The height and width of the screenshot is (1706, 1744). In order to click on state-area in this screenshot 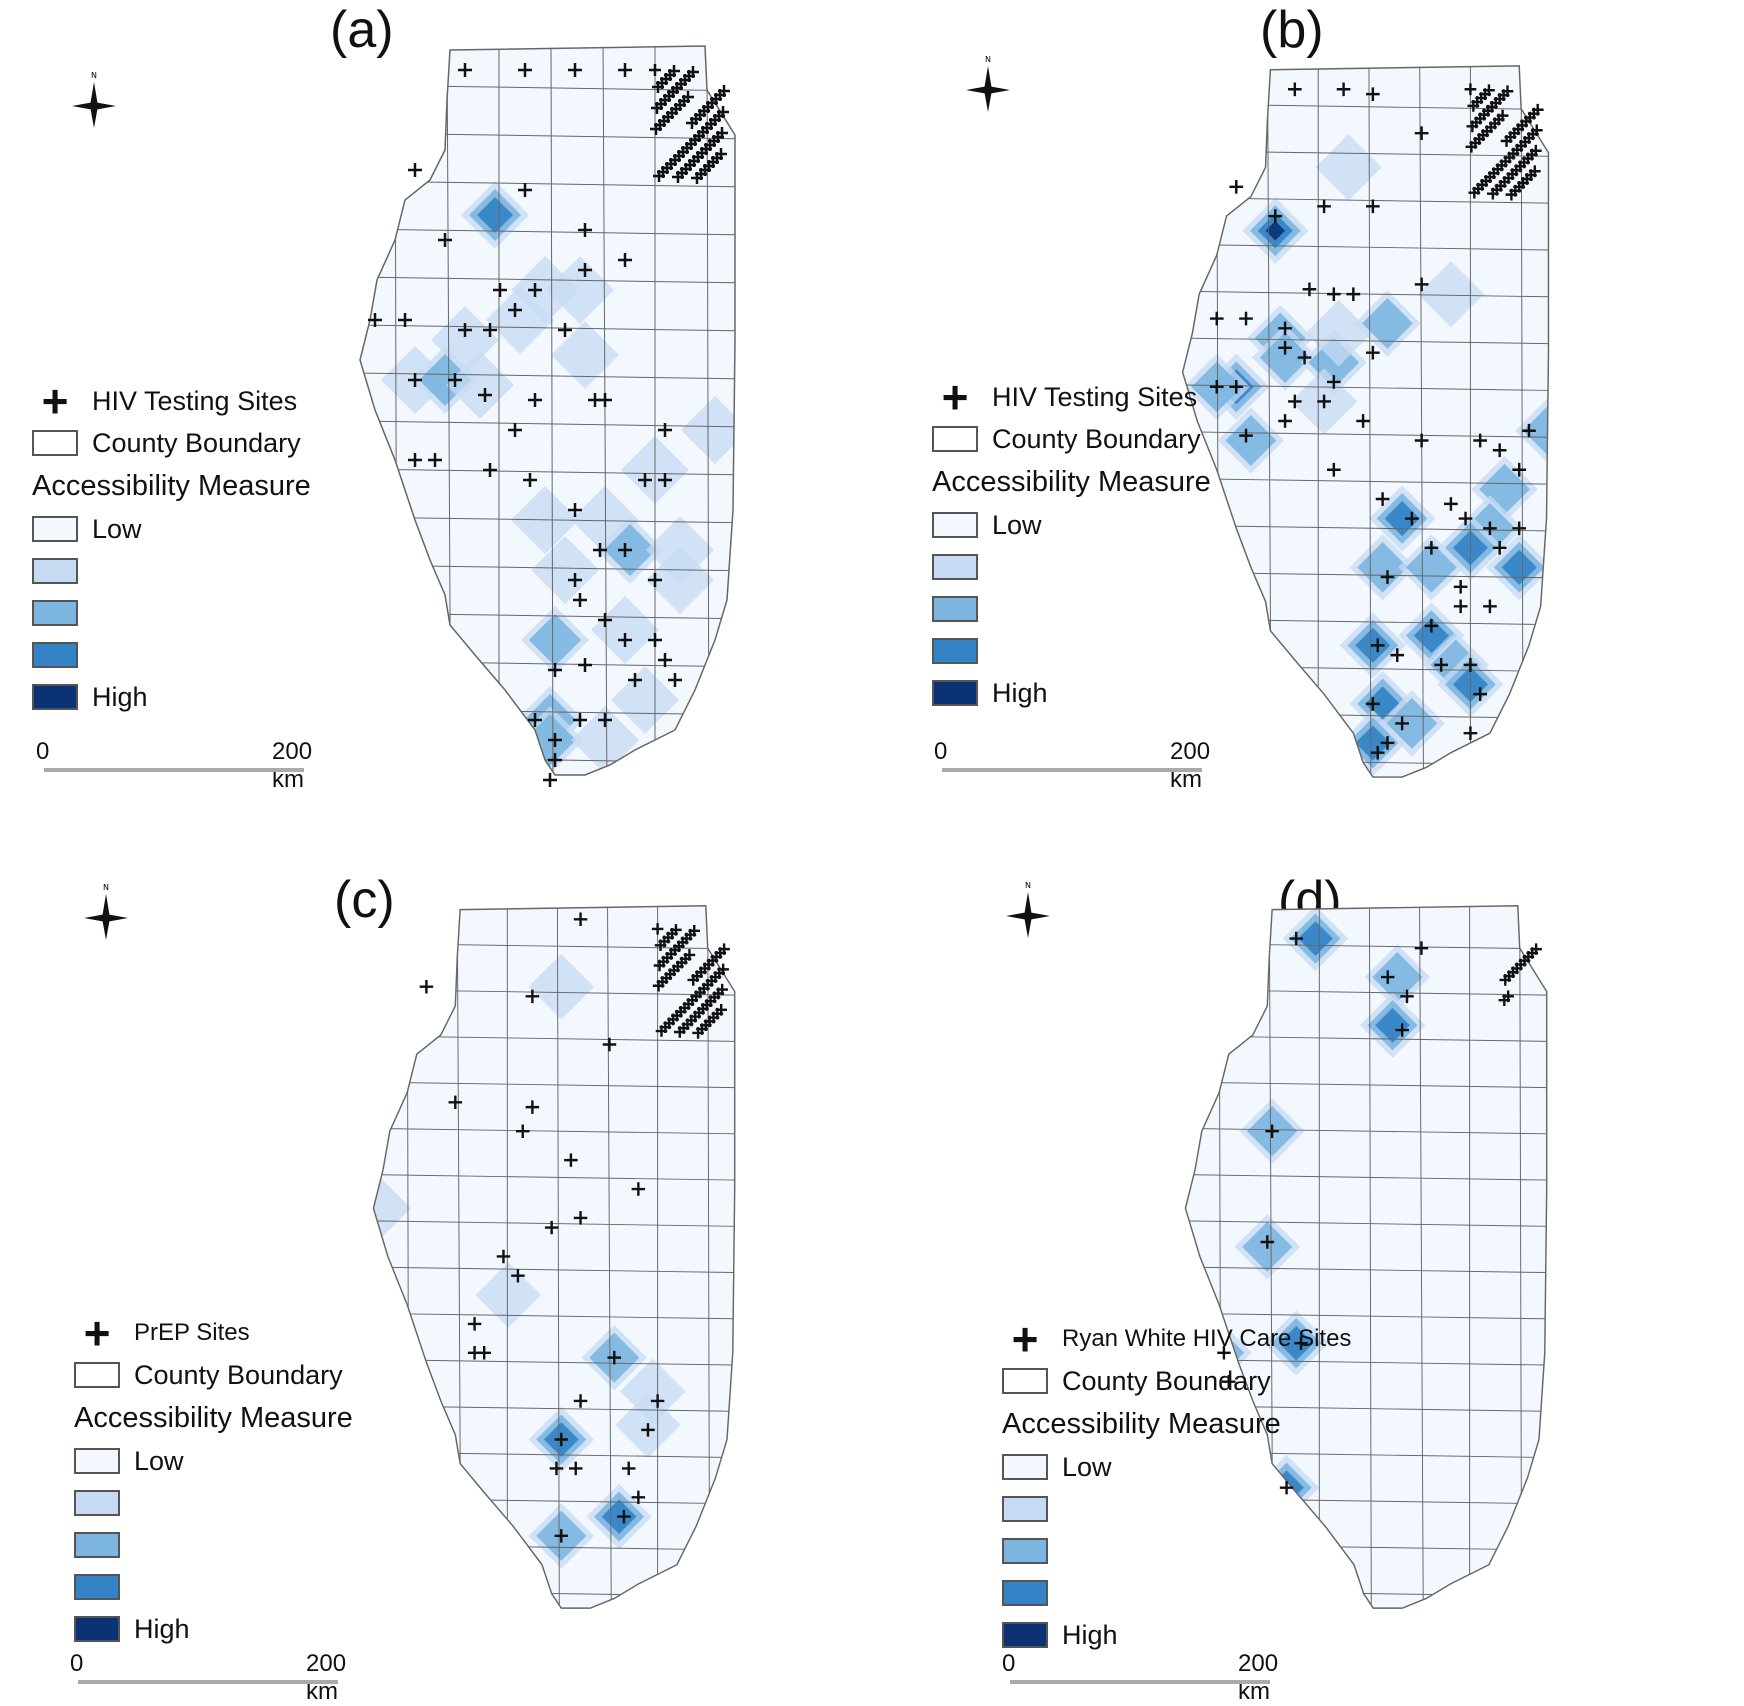, I will do `click(547, 410)`.